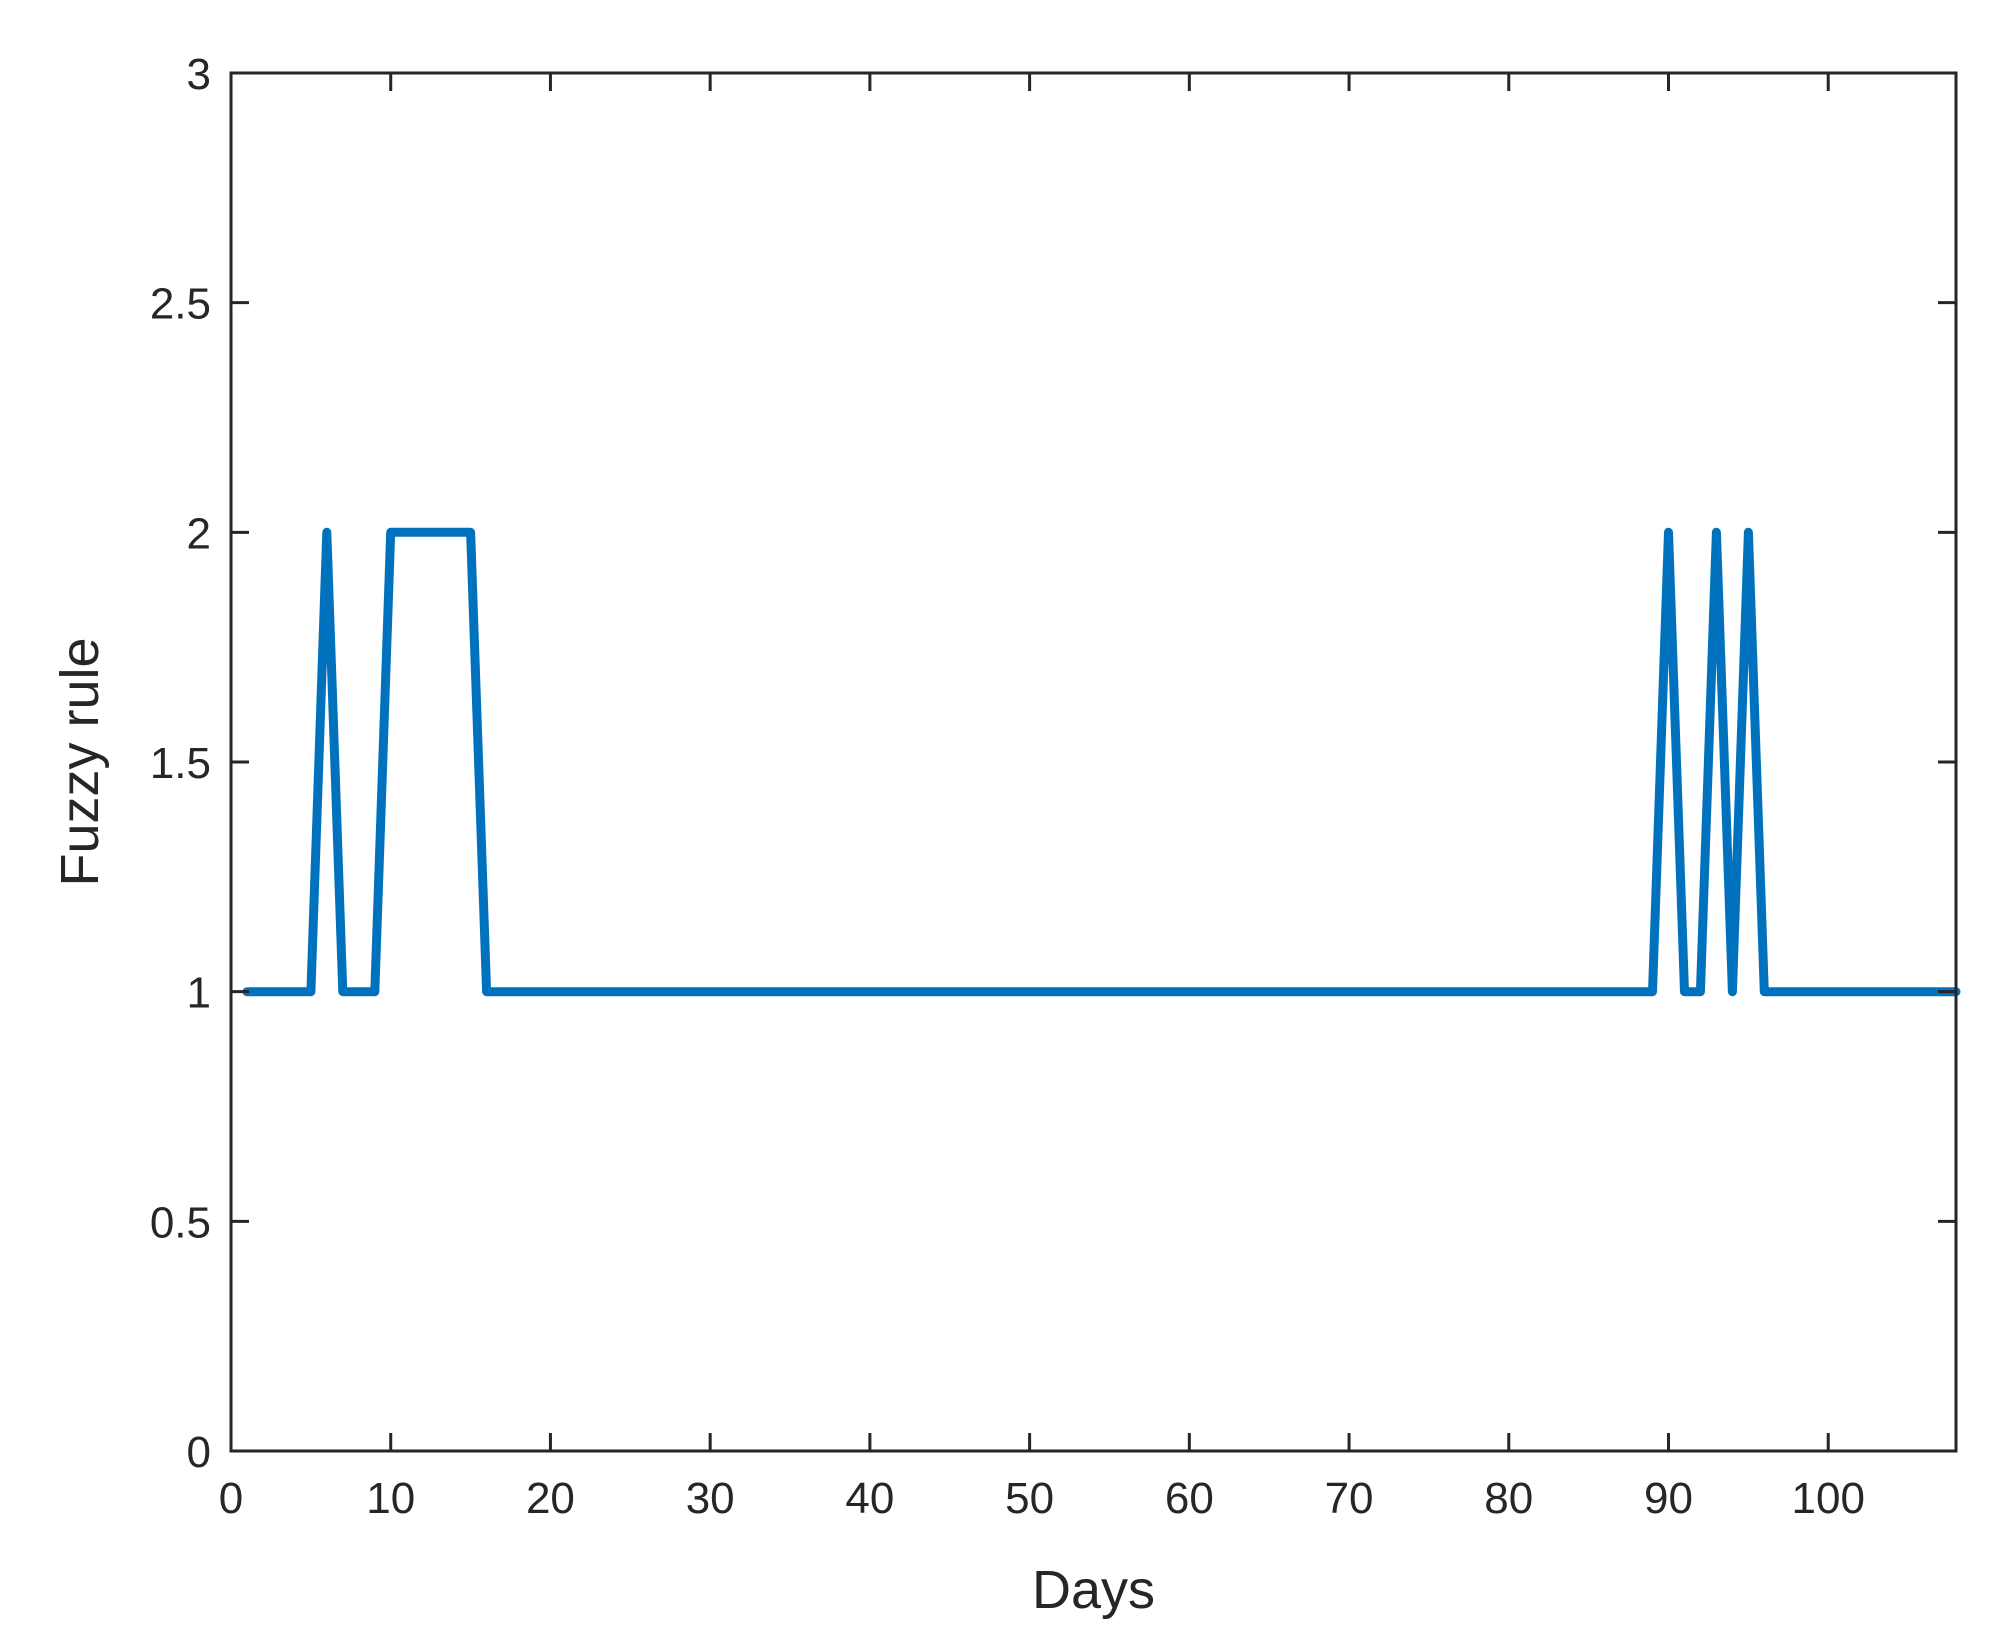 Image resolution: width=1991 pixels, height=1648 pixels. I want to click on y-tick-label: 1, so click(199, 993).